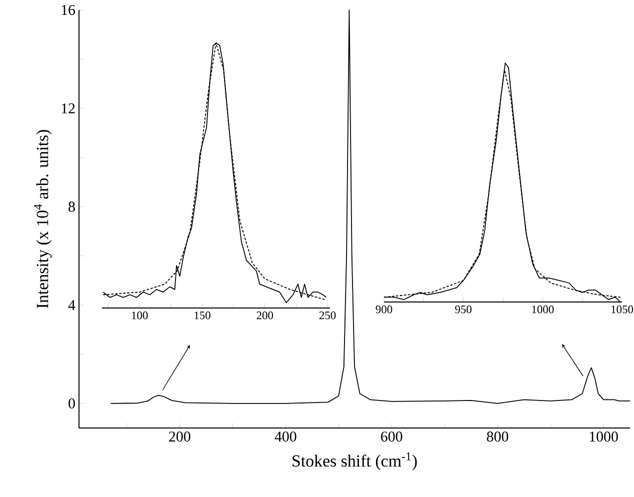 The height and width of the screenshot is (497, 634). What do you see at coordinates (354, 461) in the screenshot?
I see `x-axis-title: Stokes shift (cm$^{-1}$)` at bounding box center [354, 461].